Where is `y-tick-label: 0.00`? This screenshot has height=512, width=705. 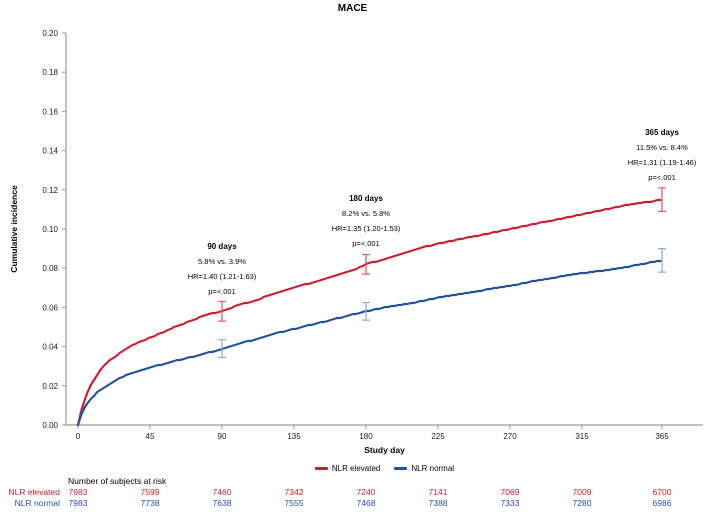
y-tick-label: 0.00 is located at coordinates (50, 425).